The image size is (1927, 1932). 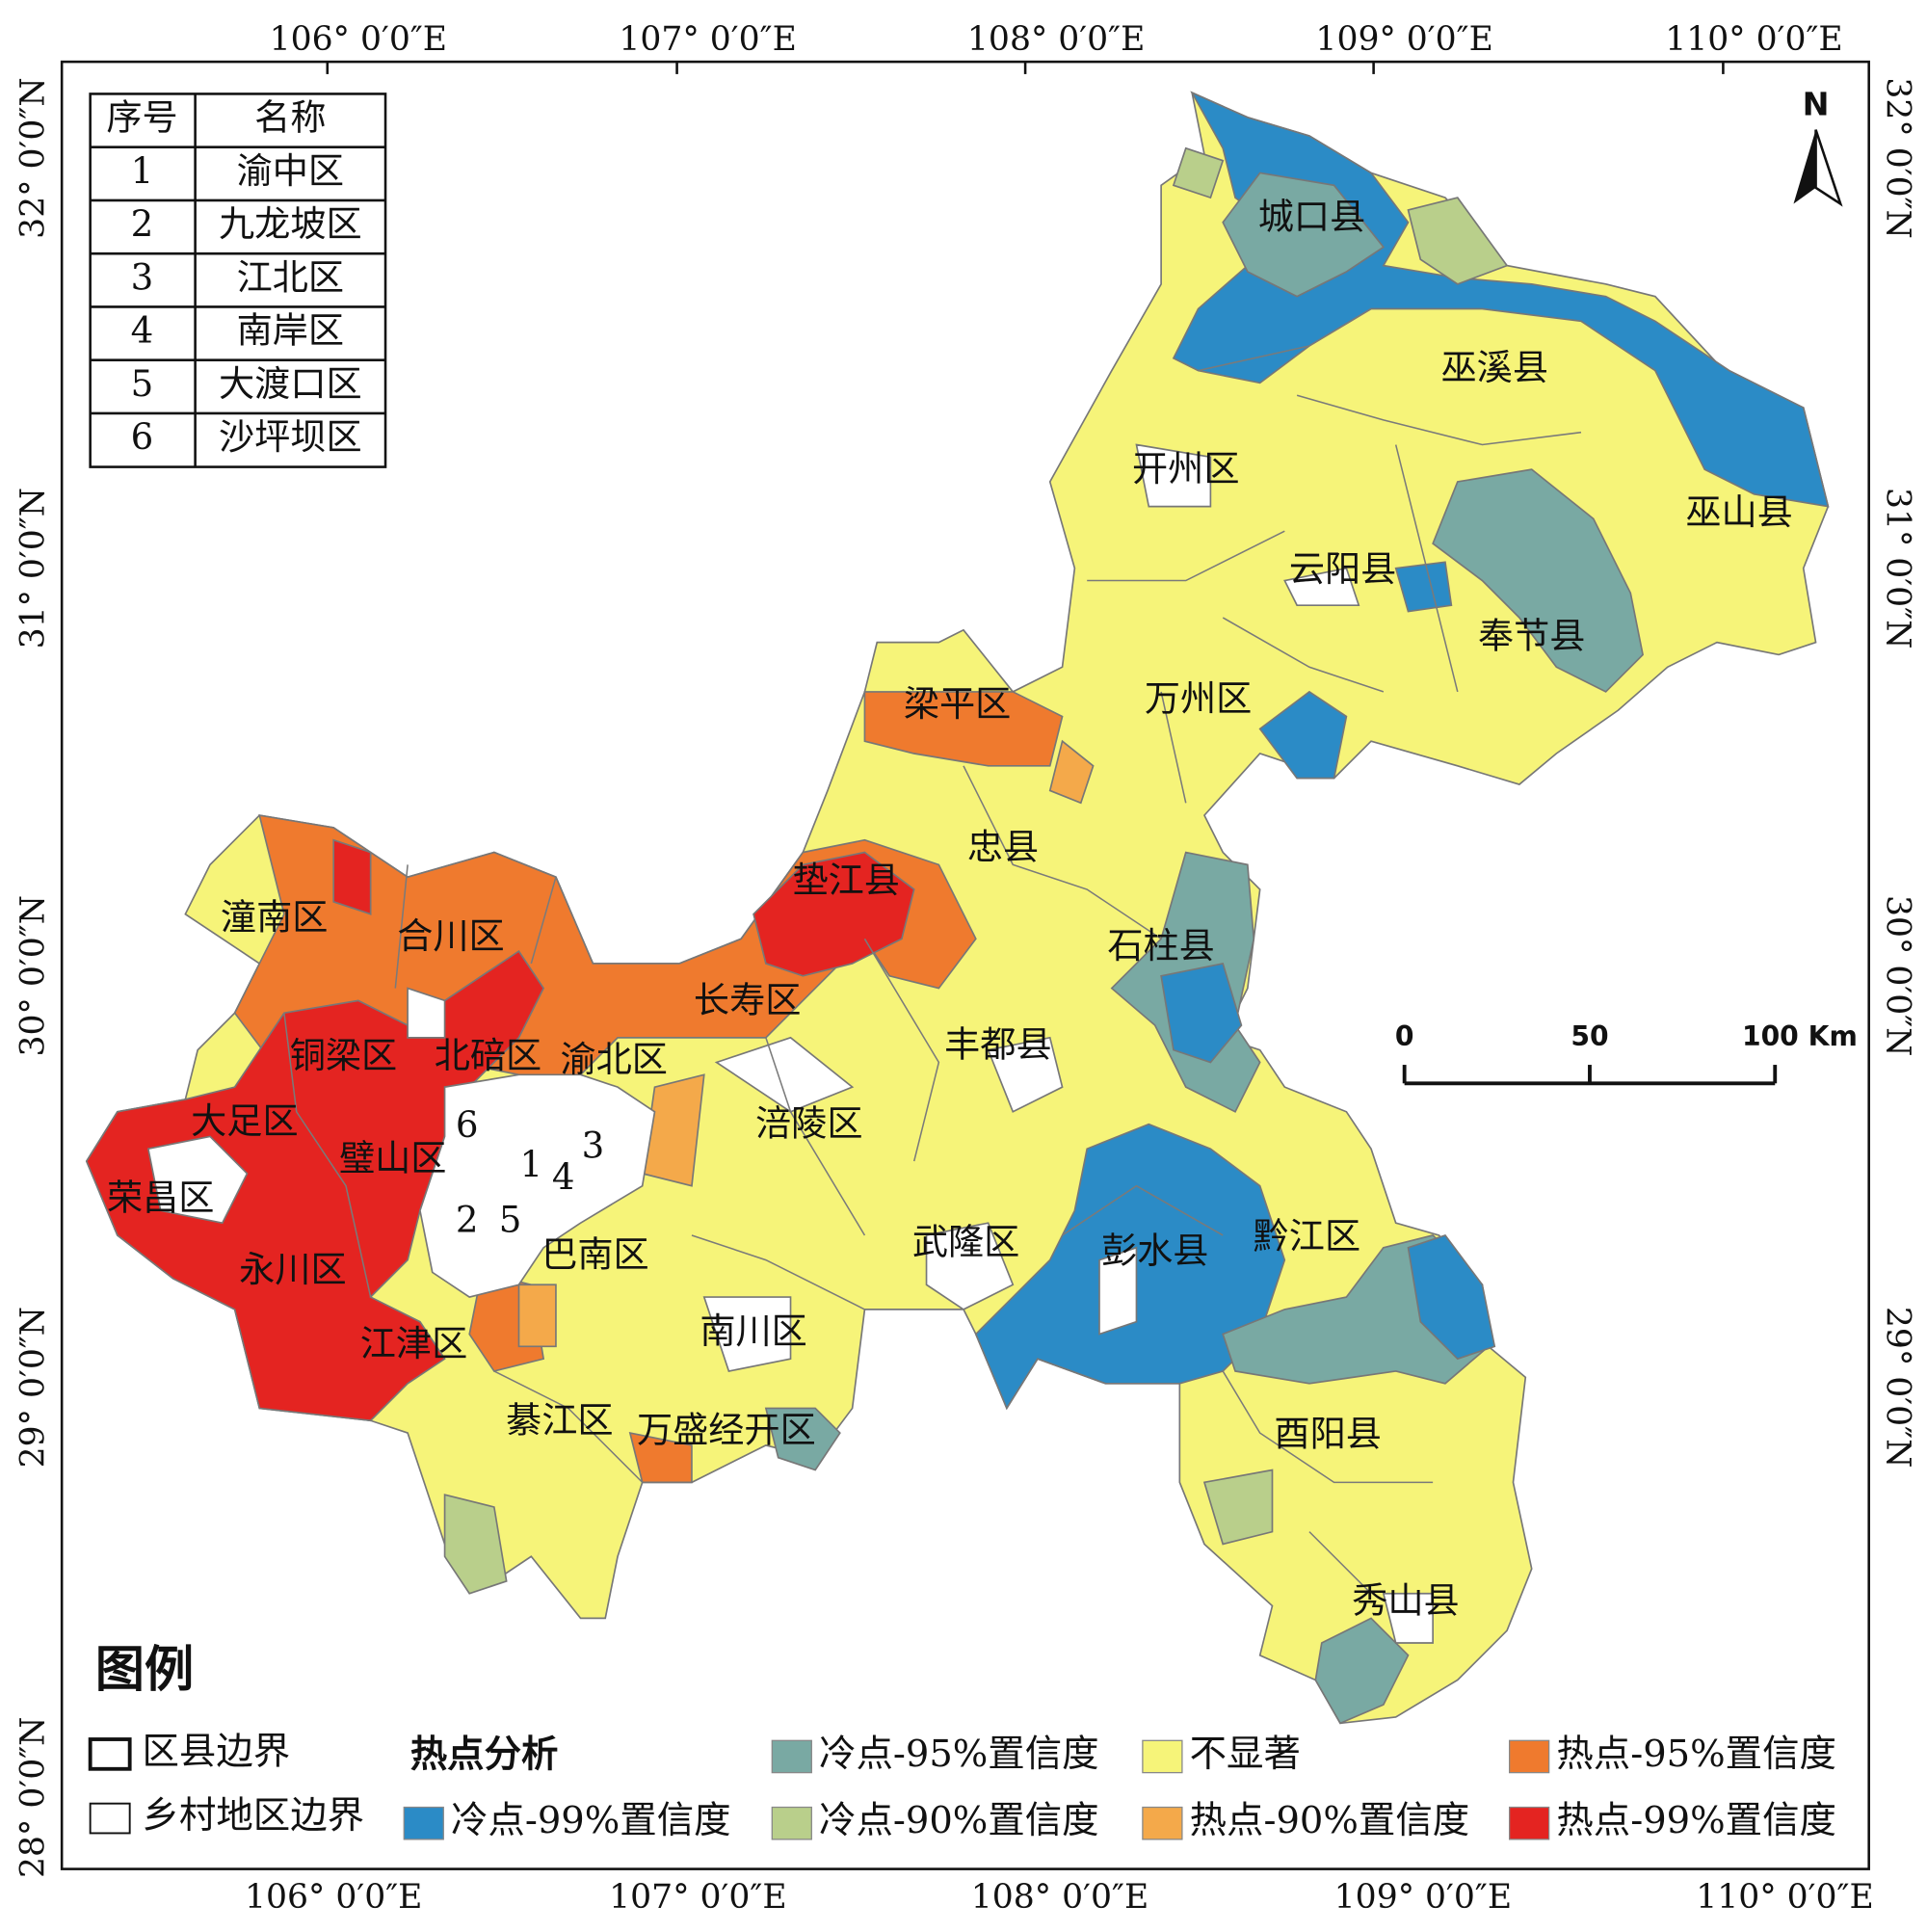 What do you see at coordinates (1804, 166) in the screenshot?
I see `north-arrow-left` at bounding box center [1804, 166].